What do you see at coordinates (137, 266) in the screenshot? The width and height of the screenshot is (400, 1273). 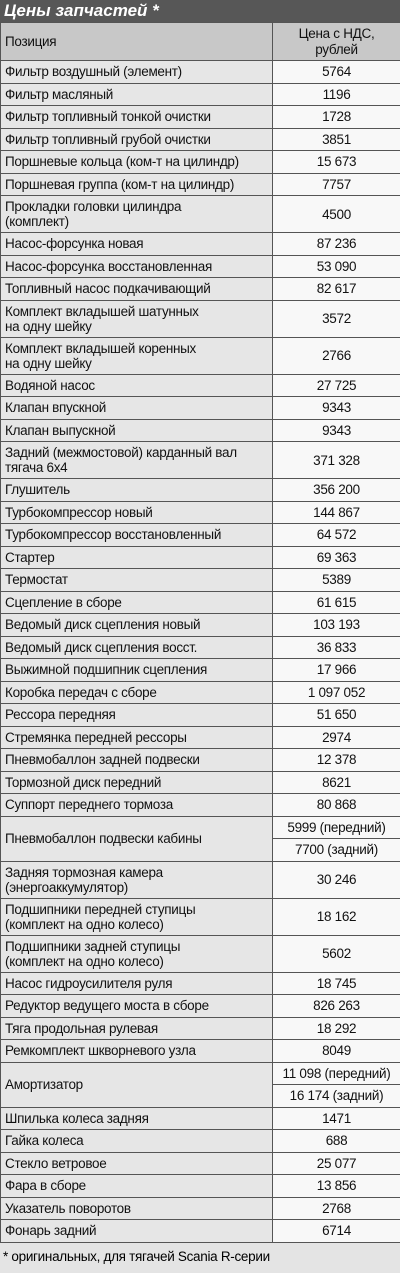 I see `position-cell: Насос-форсунка восстановленная` at bounding box center [137, 266].